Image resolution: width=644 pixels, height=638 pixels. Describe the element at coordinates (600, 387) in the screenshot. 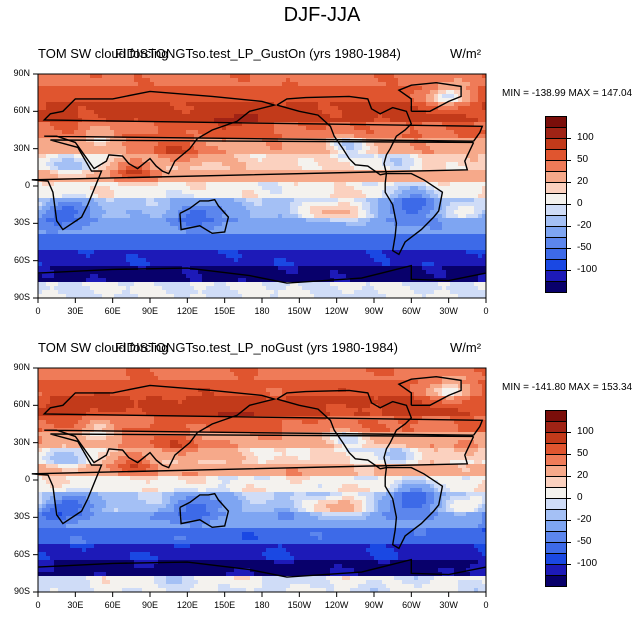

I see `max-label: MAX = 153.34` at that location.